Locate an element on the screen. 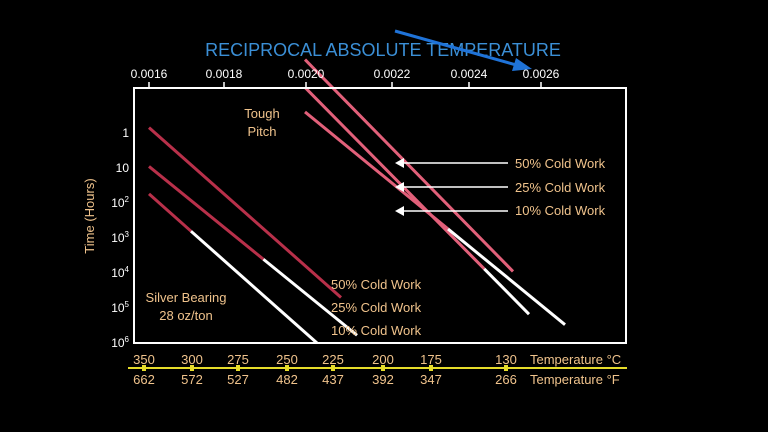  y-axis-label: Time (Hours) is located at coordinates (89, 215).